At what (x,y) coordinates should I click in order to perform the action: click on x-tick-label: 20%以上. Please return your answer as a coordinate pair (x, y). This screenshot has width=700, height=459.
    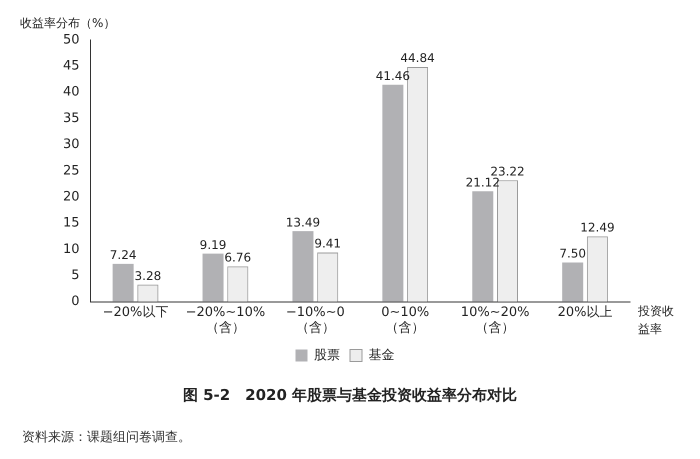
    Looking at the image, I should click on (585, 312).